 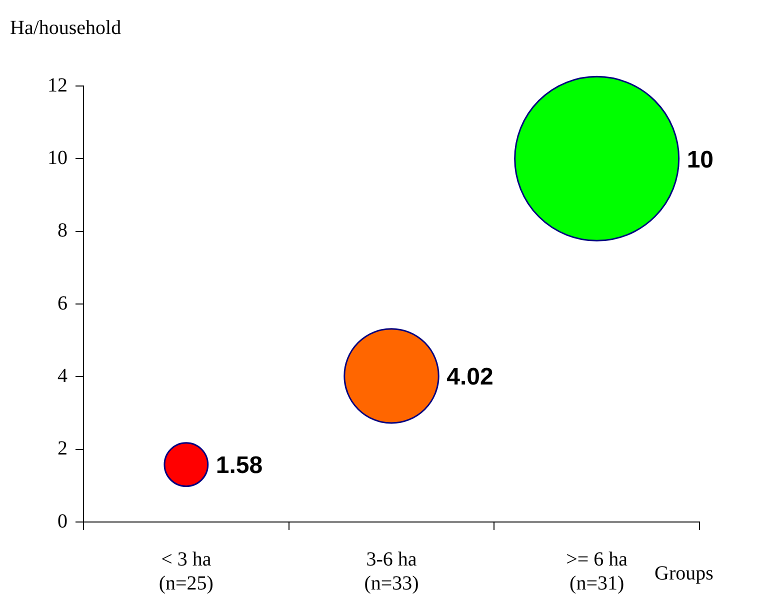 What do you see at coordinates (63, 231) in the screenshot?
I see `y-tick-label: 8` at bounding box center [63, 231].